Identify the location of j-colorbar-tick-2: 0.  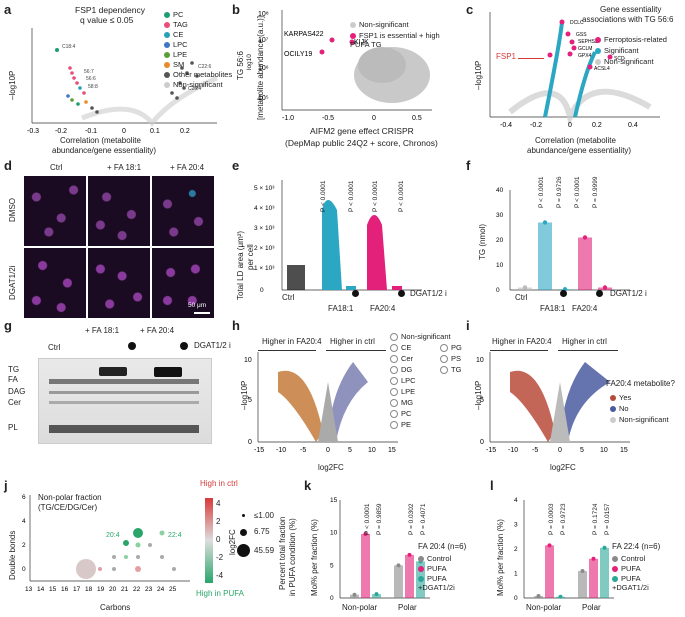
(218, 539).